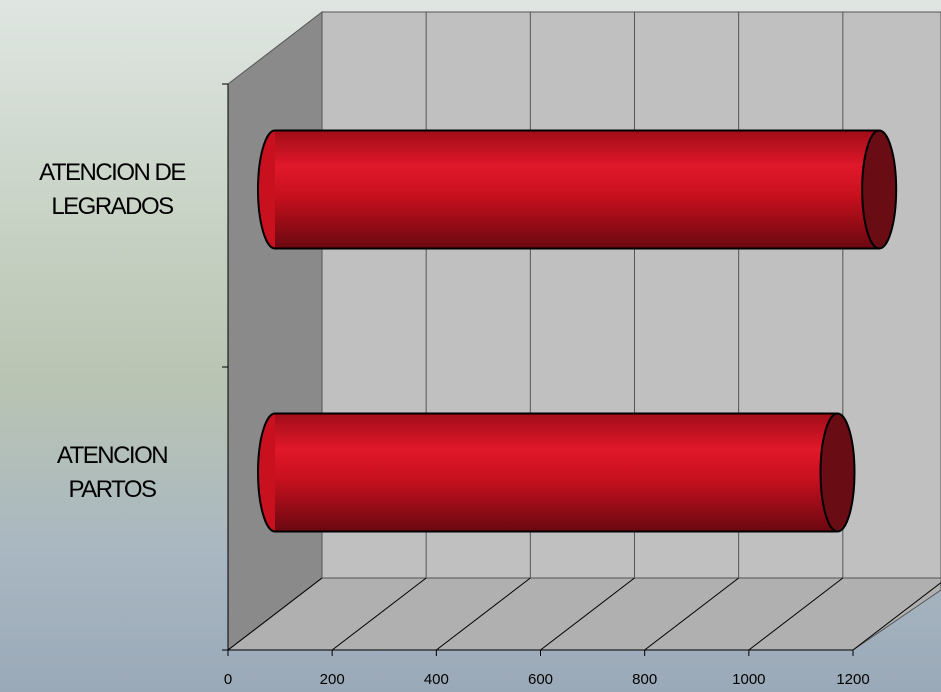  Describe the element at coordinates (644, 679) in the screenshot. I see `x-tick-label: 800` at that location.